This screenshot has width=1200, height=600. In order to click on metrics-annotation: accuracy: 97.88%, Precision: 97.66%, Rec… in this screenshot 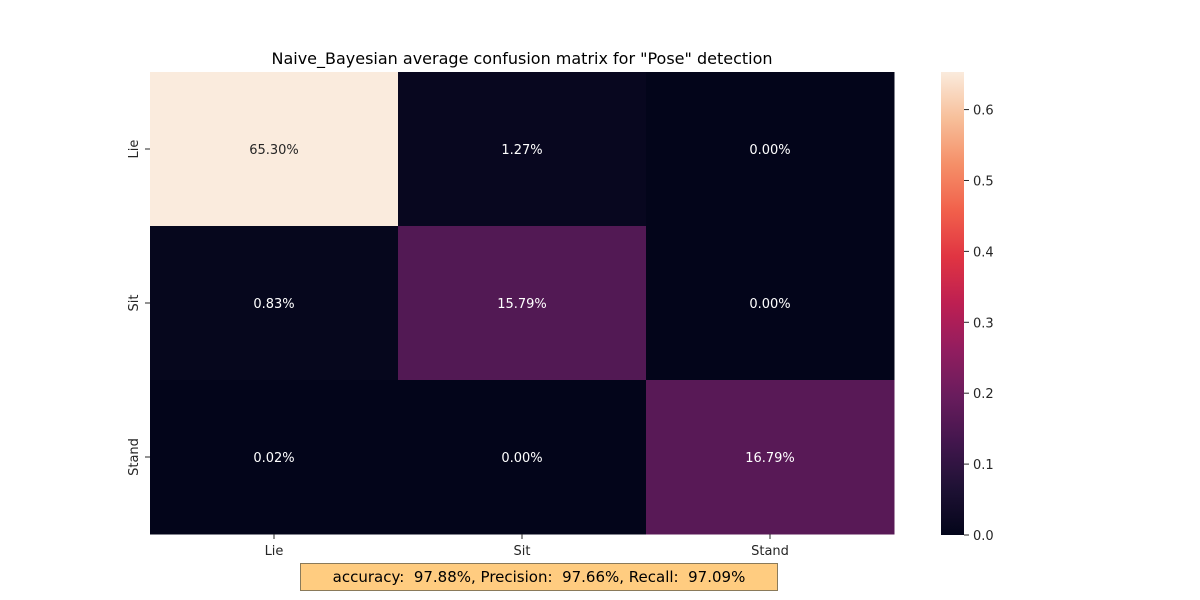, I will do `click(539, 577)`.